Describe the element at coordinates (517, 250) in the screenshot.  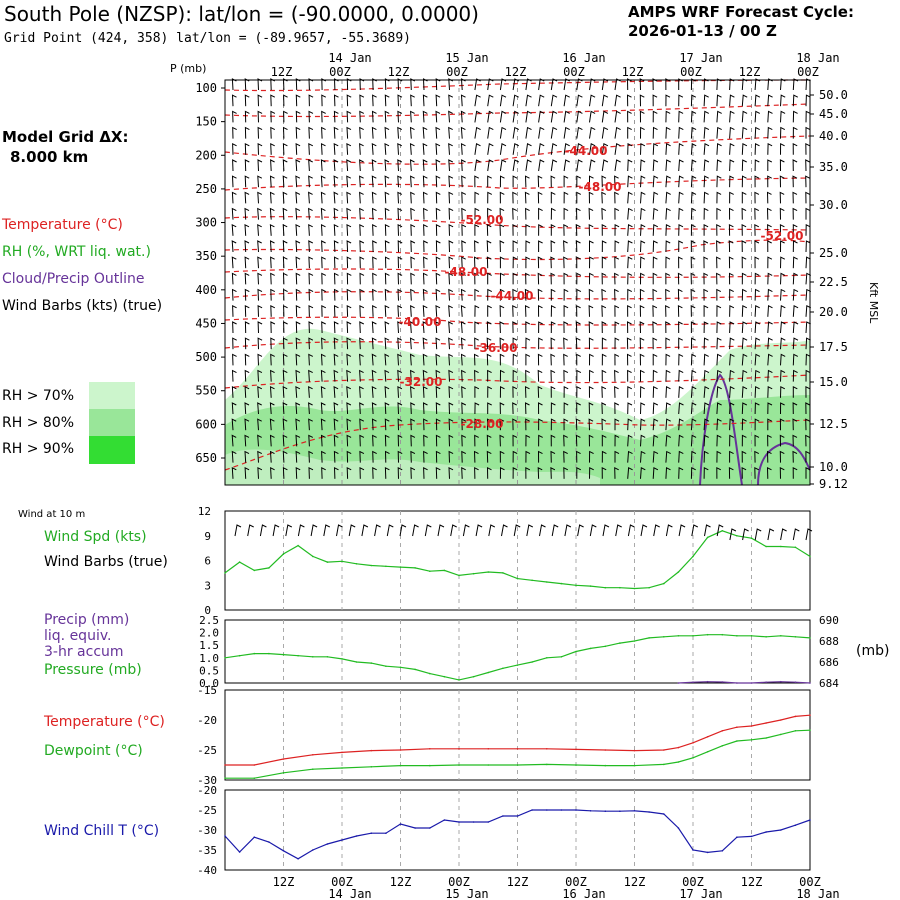
I see `temperature-contour` at that location.